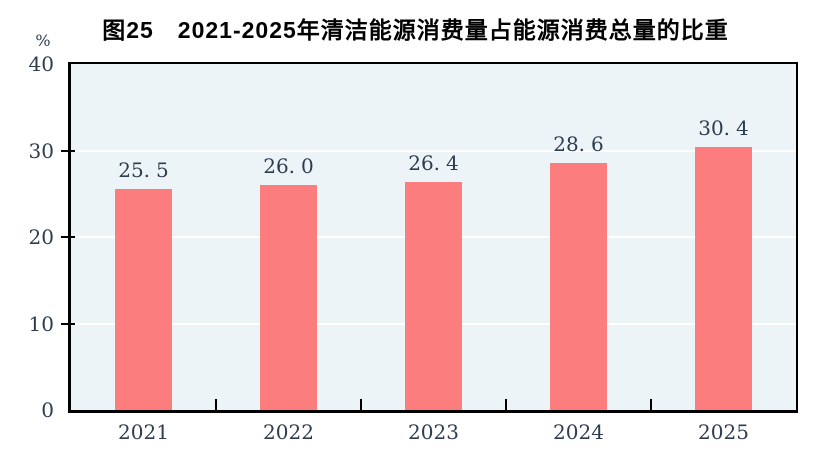 Image resolution: width=831 pixels, height=456 pixels. What do you see at coordinates (597, 143) in the screenshot?
I see `value-fraction-part: 6` at bounding box center [597, 143].